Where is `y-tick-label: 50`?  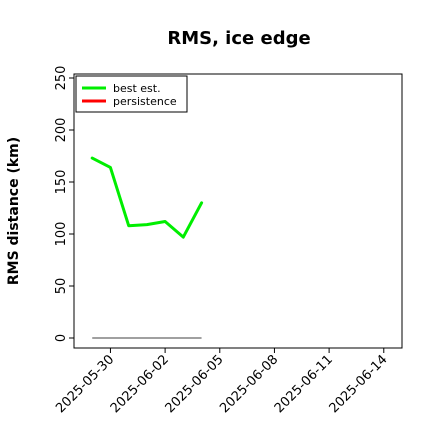 y-tick-label: 50 is located at coordinates (61, 286).